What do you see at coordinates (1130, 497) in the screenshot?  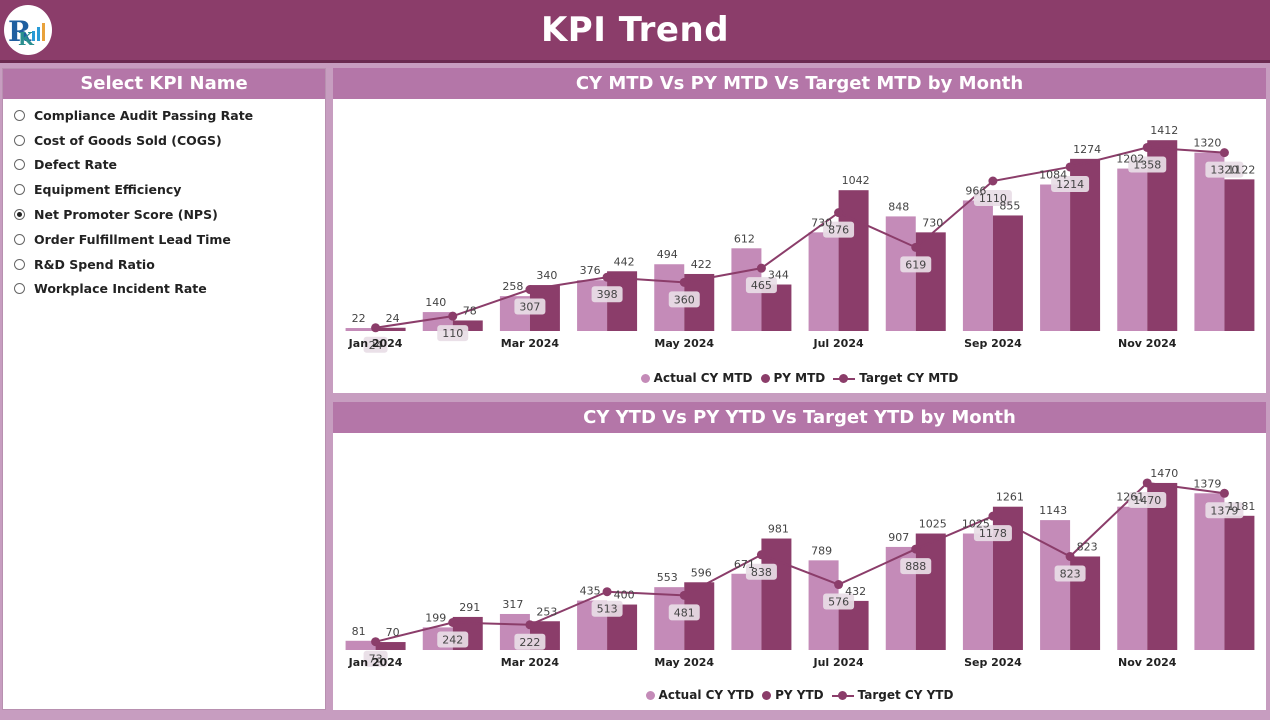 I see `actual-value-label: 1261` at bounding box center [1130, 497].